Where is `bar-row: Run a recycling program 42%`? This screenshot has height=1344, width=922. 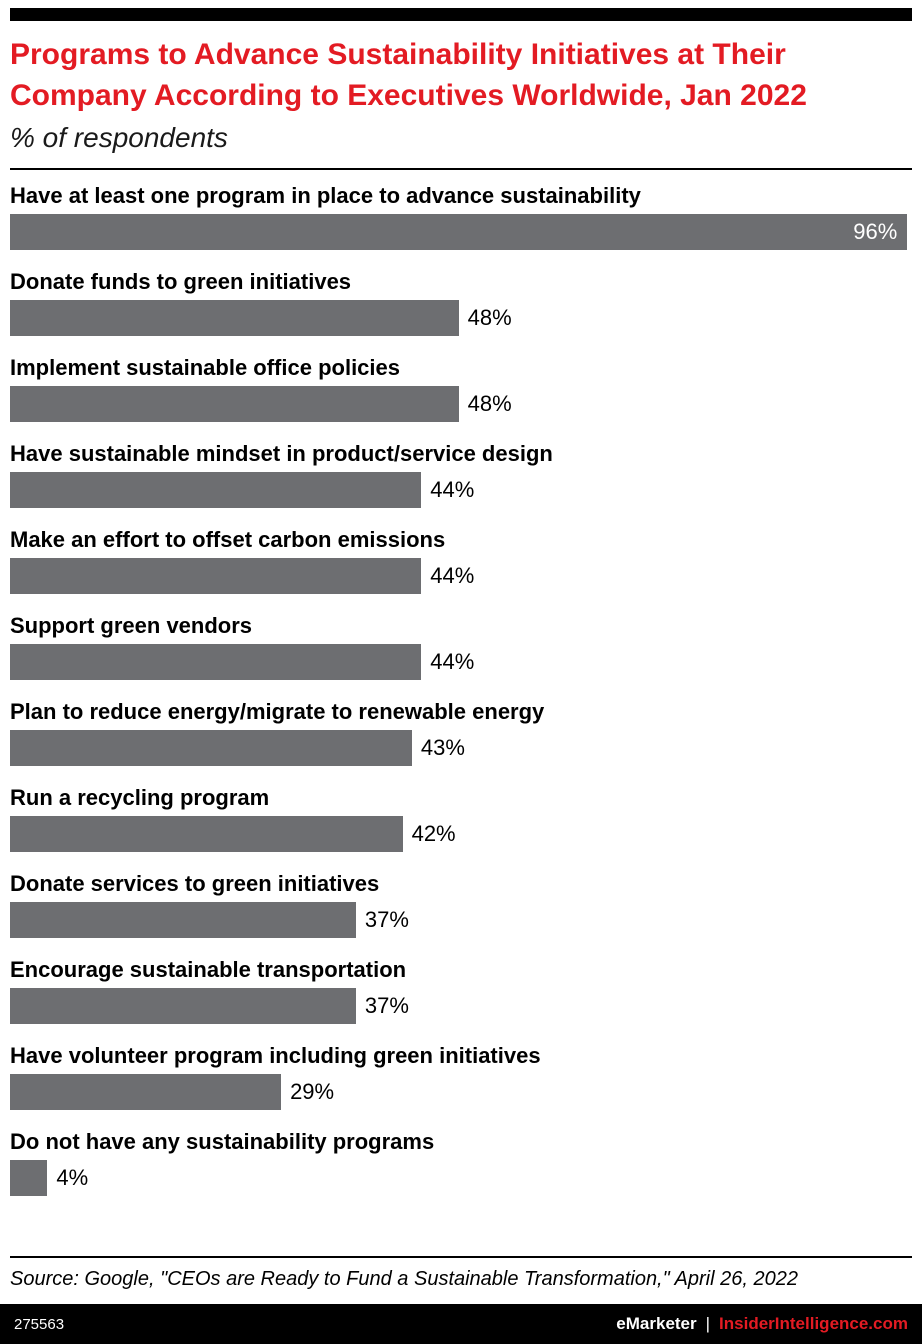
bar-row: Run a recycling program 42% is located at coordinates (461, 818).